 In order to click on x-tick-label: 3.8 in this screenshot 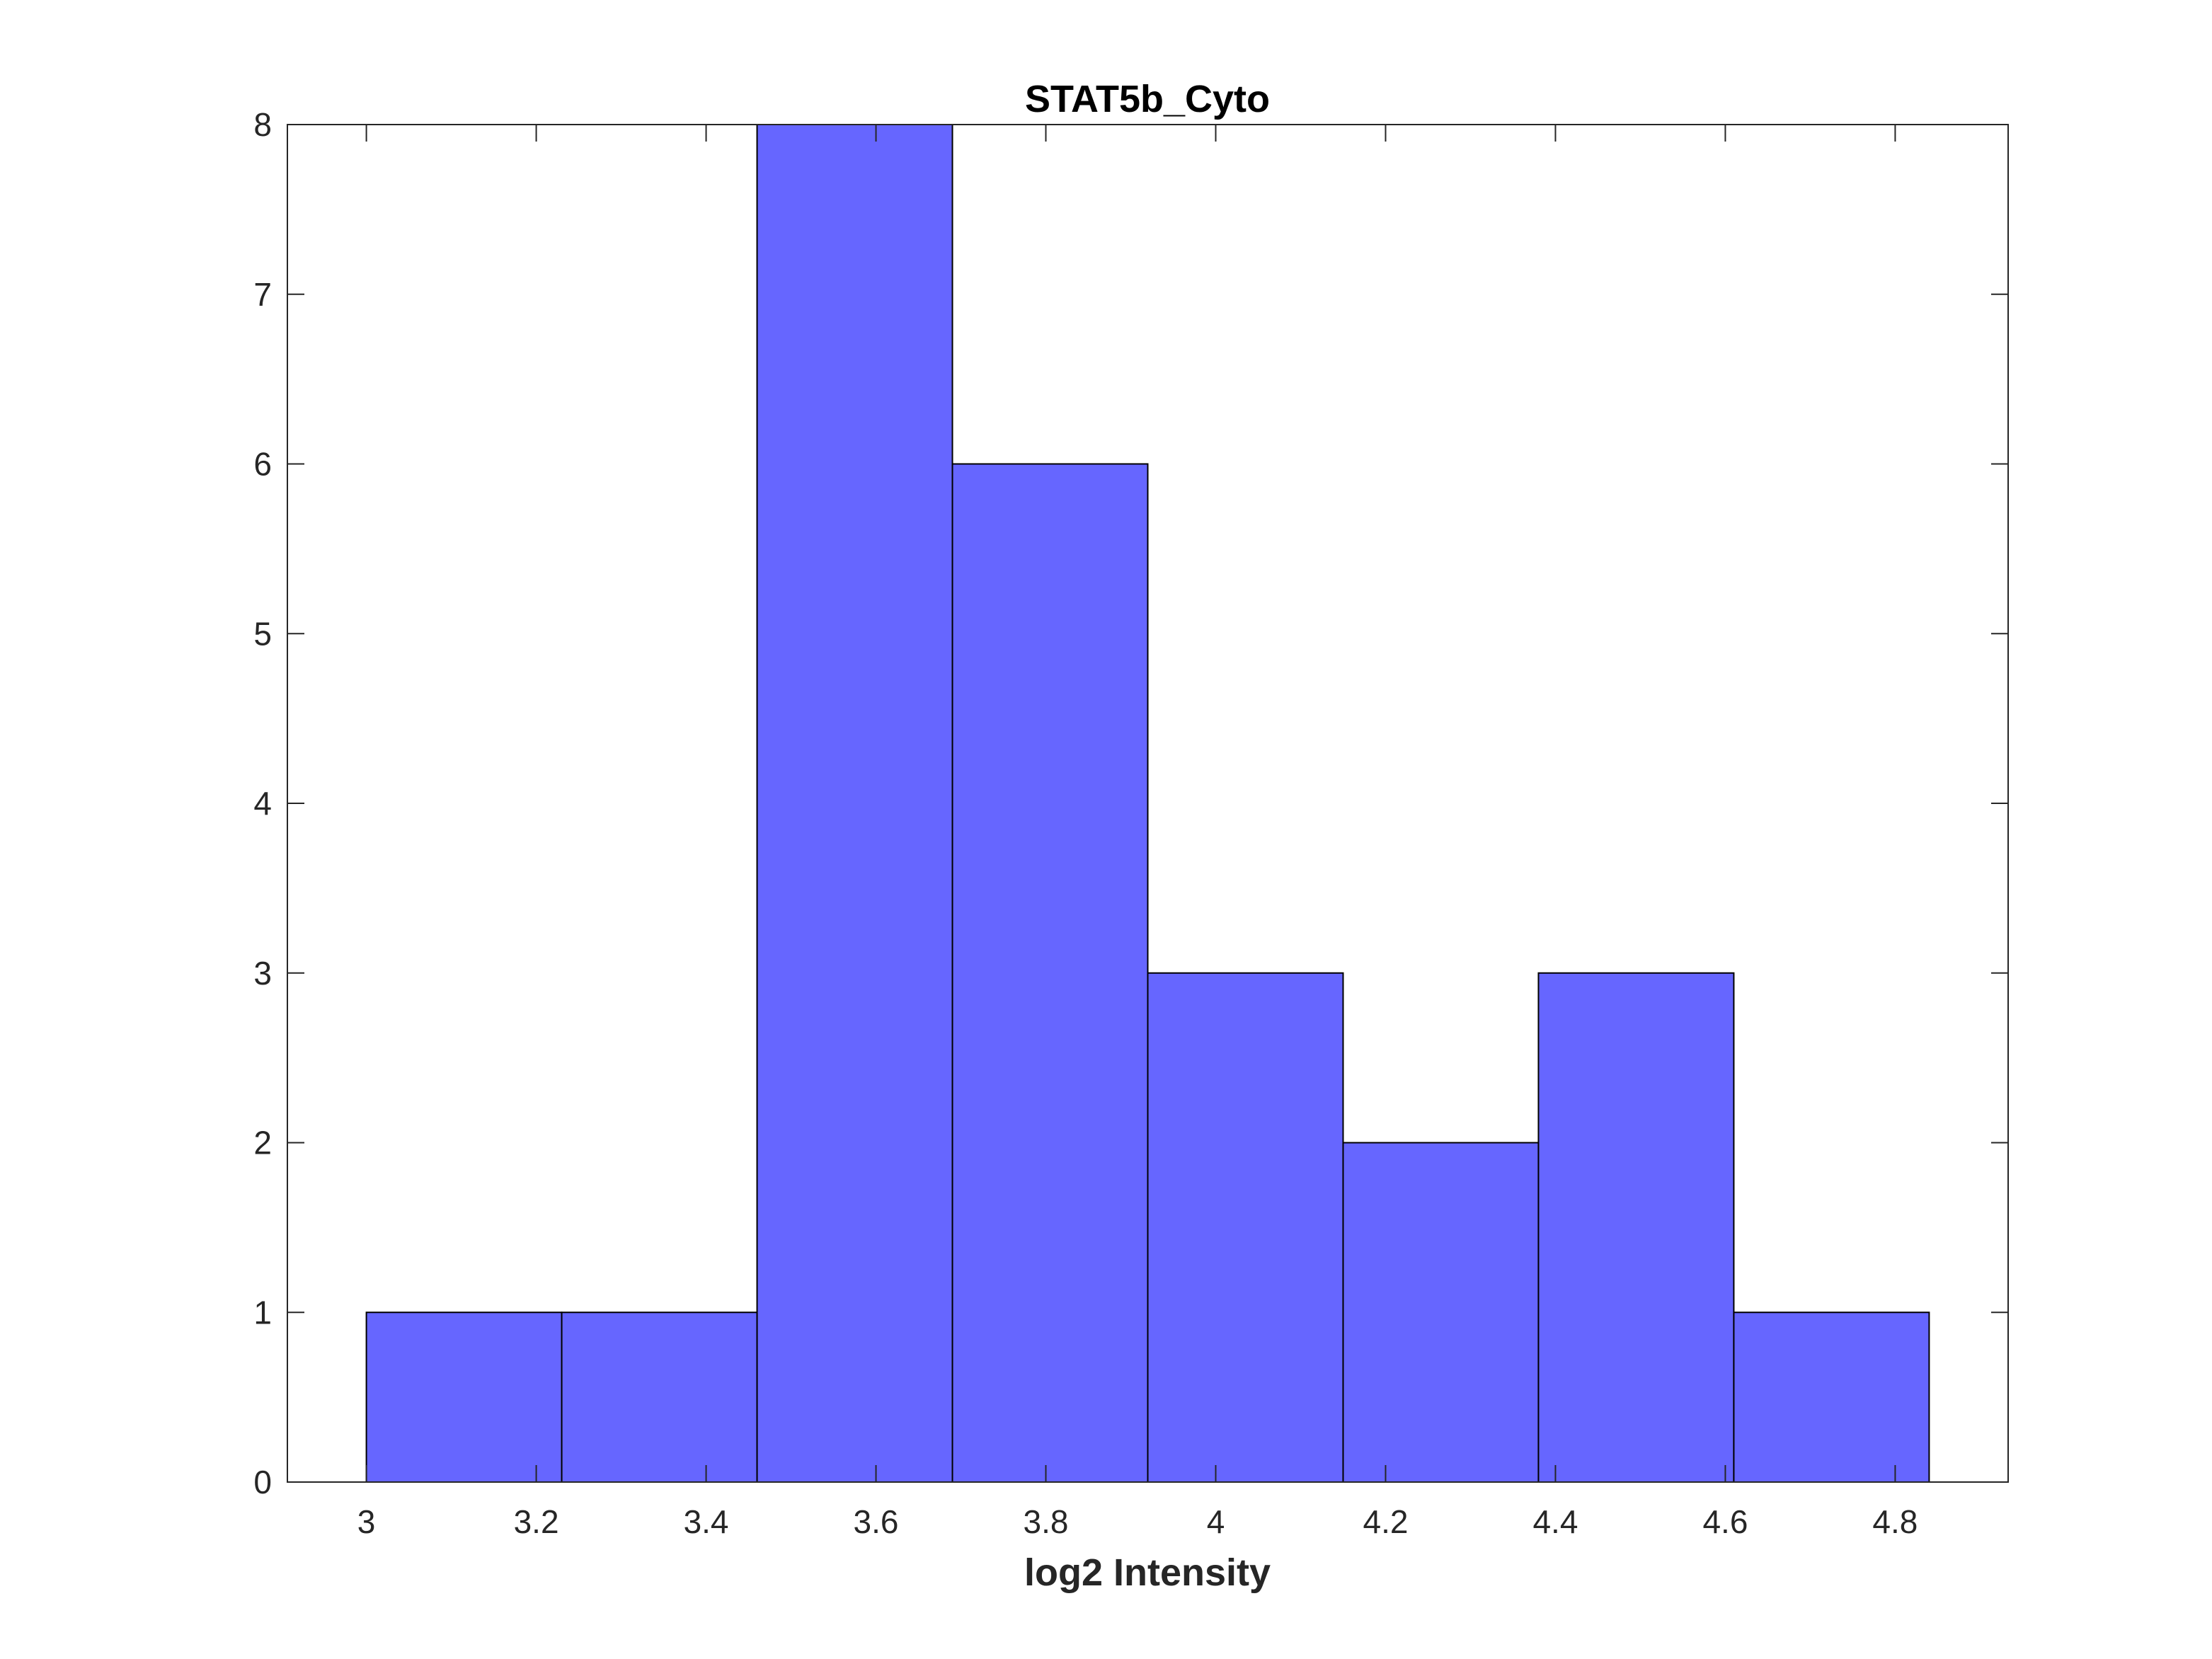, I will do `click(1046, 1521)`.